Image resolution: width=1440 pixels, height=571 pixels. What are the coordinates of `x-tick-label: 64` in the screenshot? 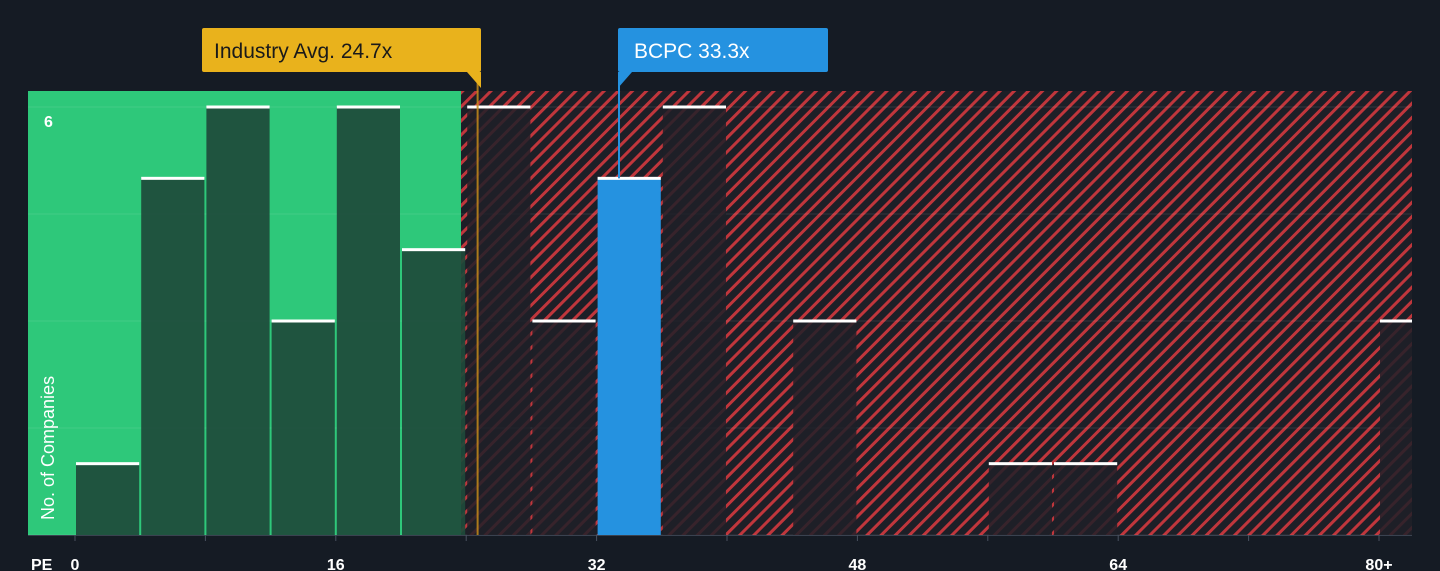 It's located at (1118, 564).